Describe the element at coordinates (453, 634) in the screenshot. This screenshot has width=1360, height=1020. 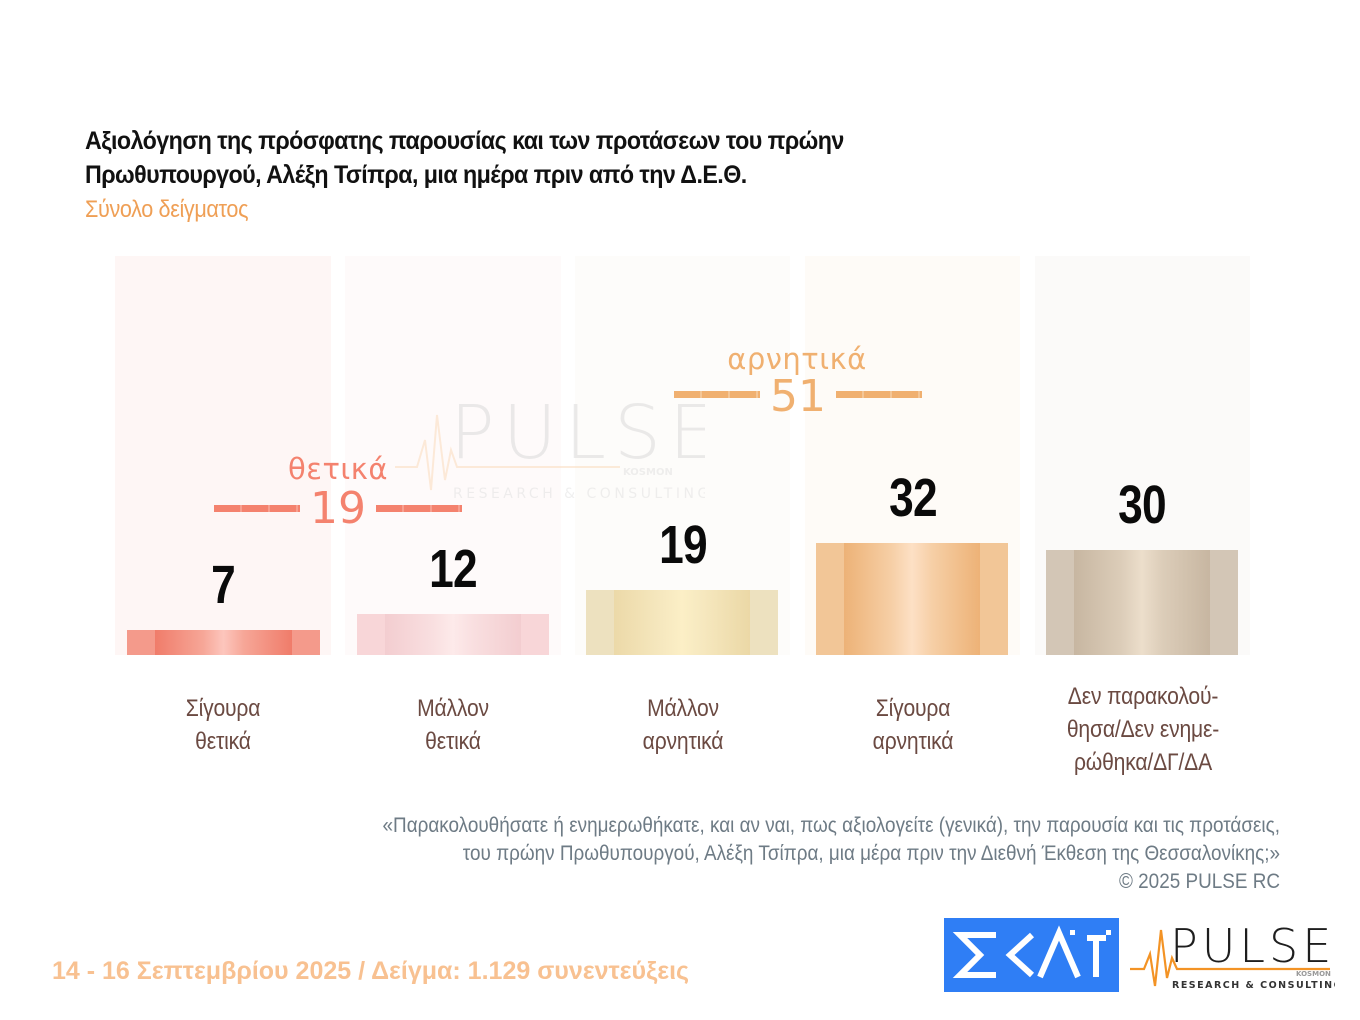
I see `bar-mallon-thetika` at that location.